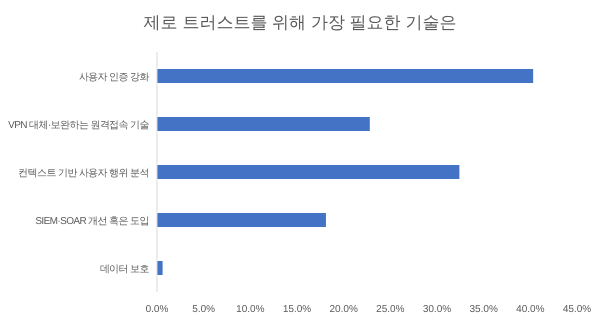 This screenshot has height=324, width=600. What do you see at coordinates (83, 173) in the screenshot?
I see `y-tick-label: 컨텍스트 기반 사용자 행위 분석` at bounding box center [83, 173].